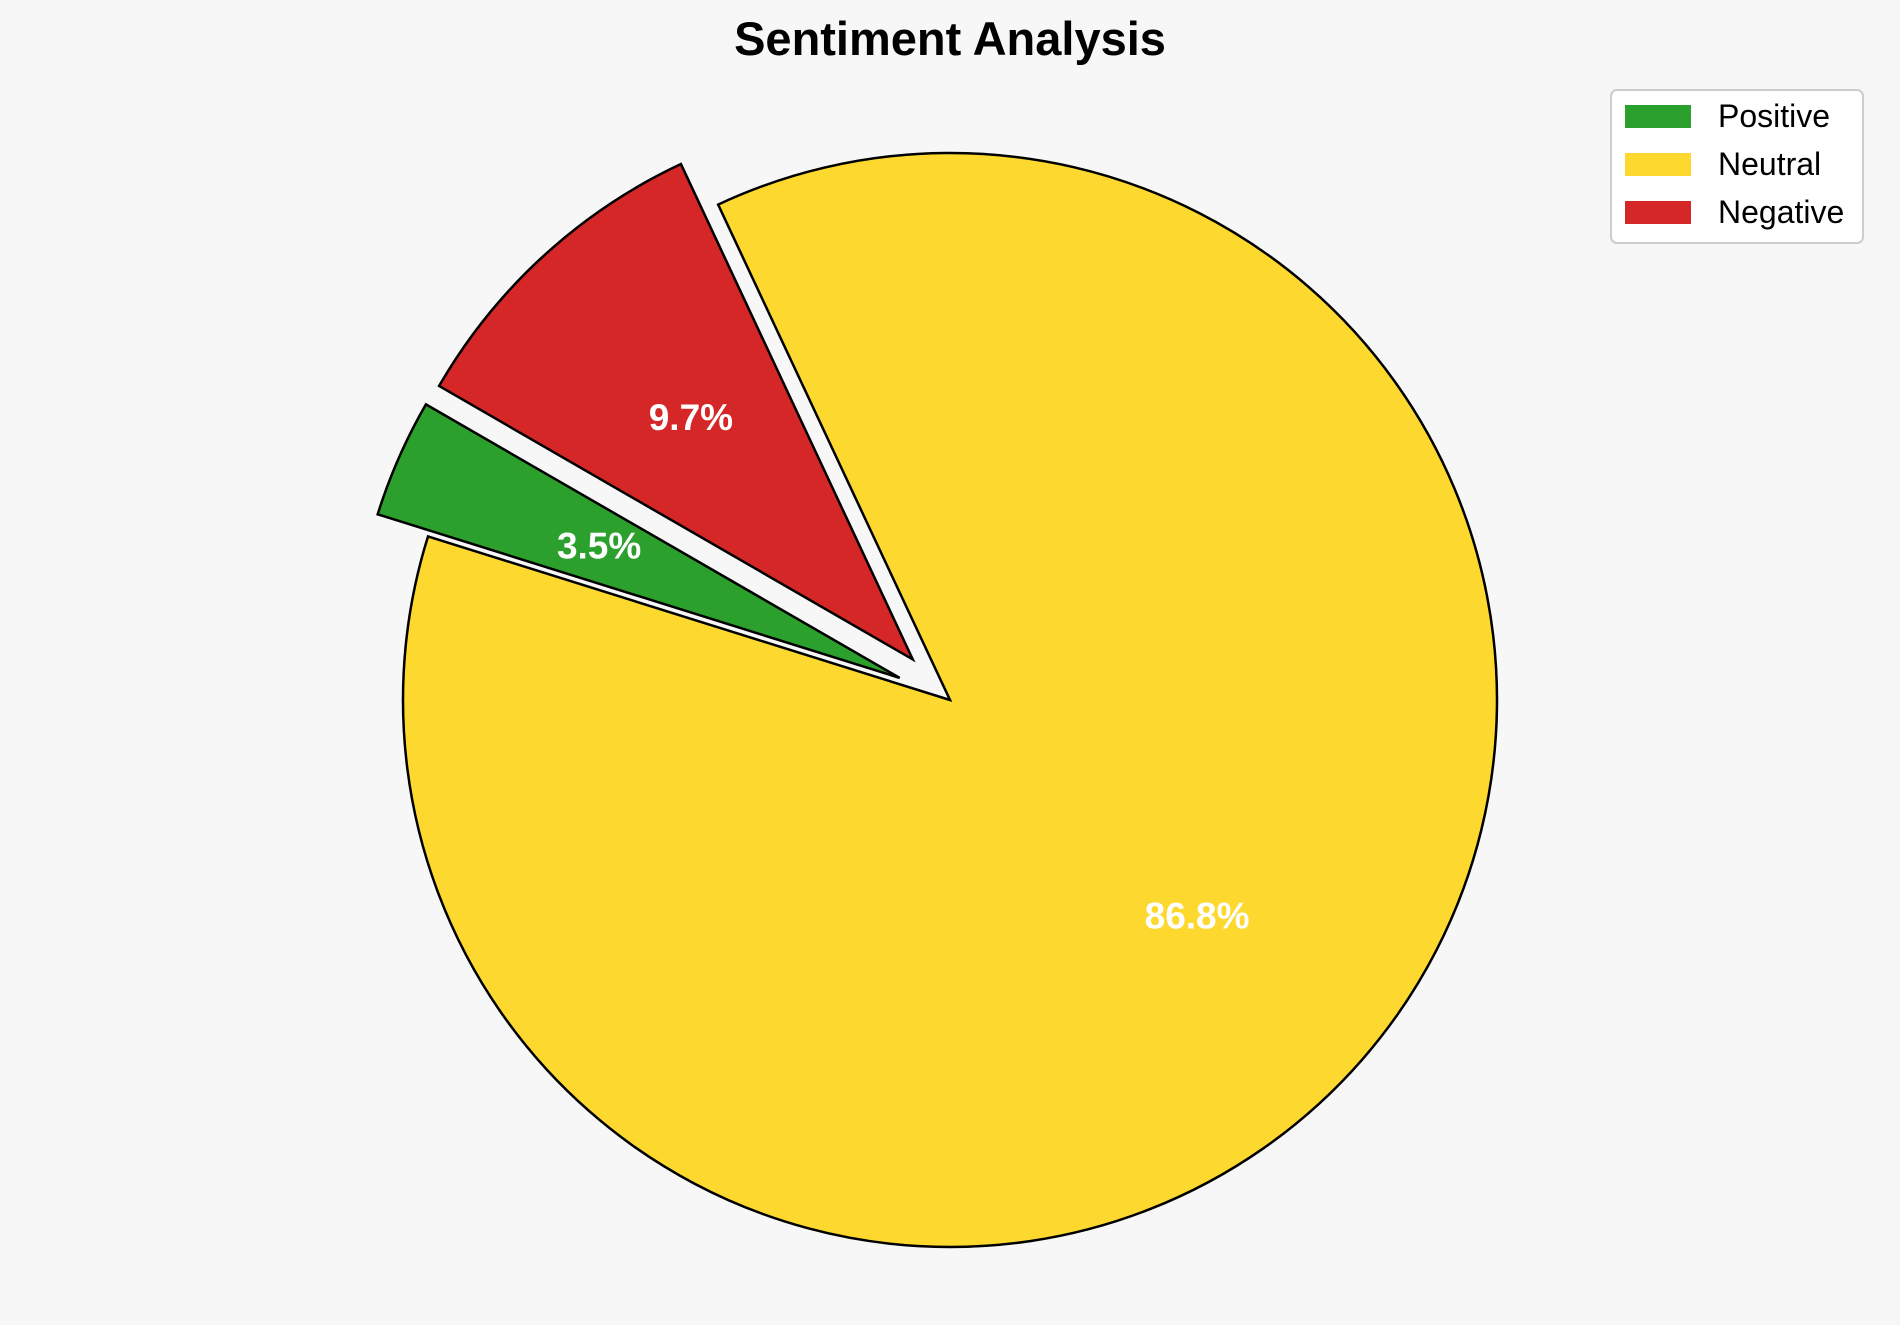  What do you see at coordinates (1658, 212) in the screenshot?
I see `legend-swatch-negative` at bounding box center [1658, 212].